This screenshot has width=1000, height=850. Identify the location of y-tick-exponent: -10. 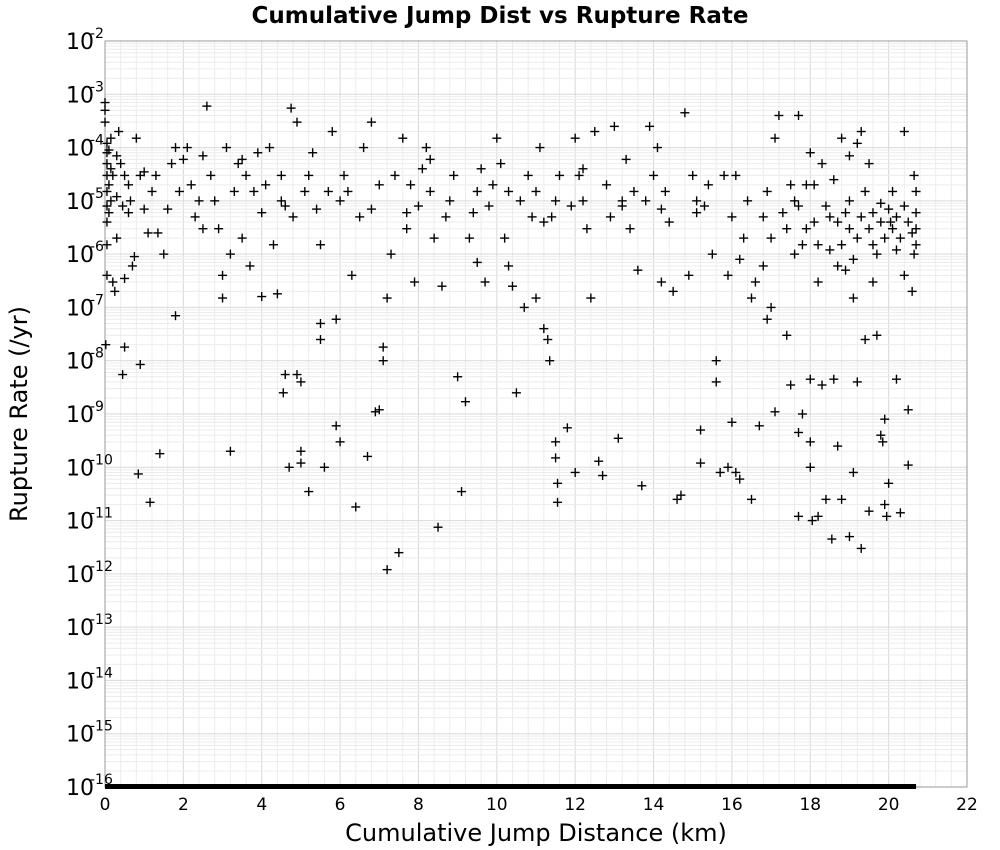
(101, 460).